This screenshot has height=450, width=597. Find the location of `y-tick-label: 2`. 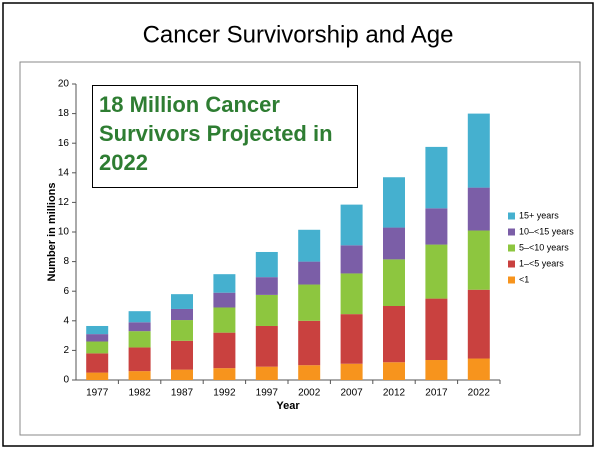

y-tick-label: 2 is located at coordinates (66, 350).